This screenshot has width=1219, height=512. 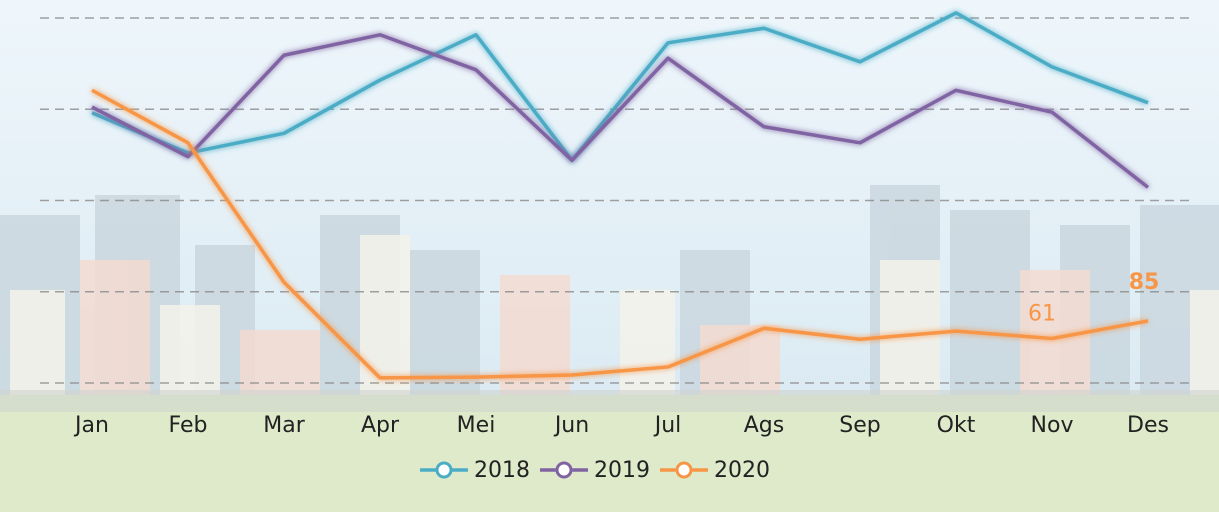 What do you see at coordinates (188, 425) in the screenshot?
I see `x-tick-label: Feb` at bounding box center [188, 425].